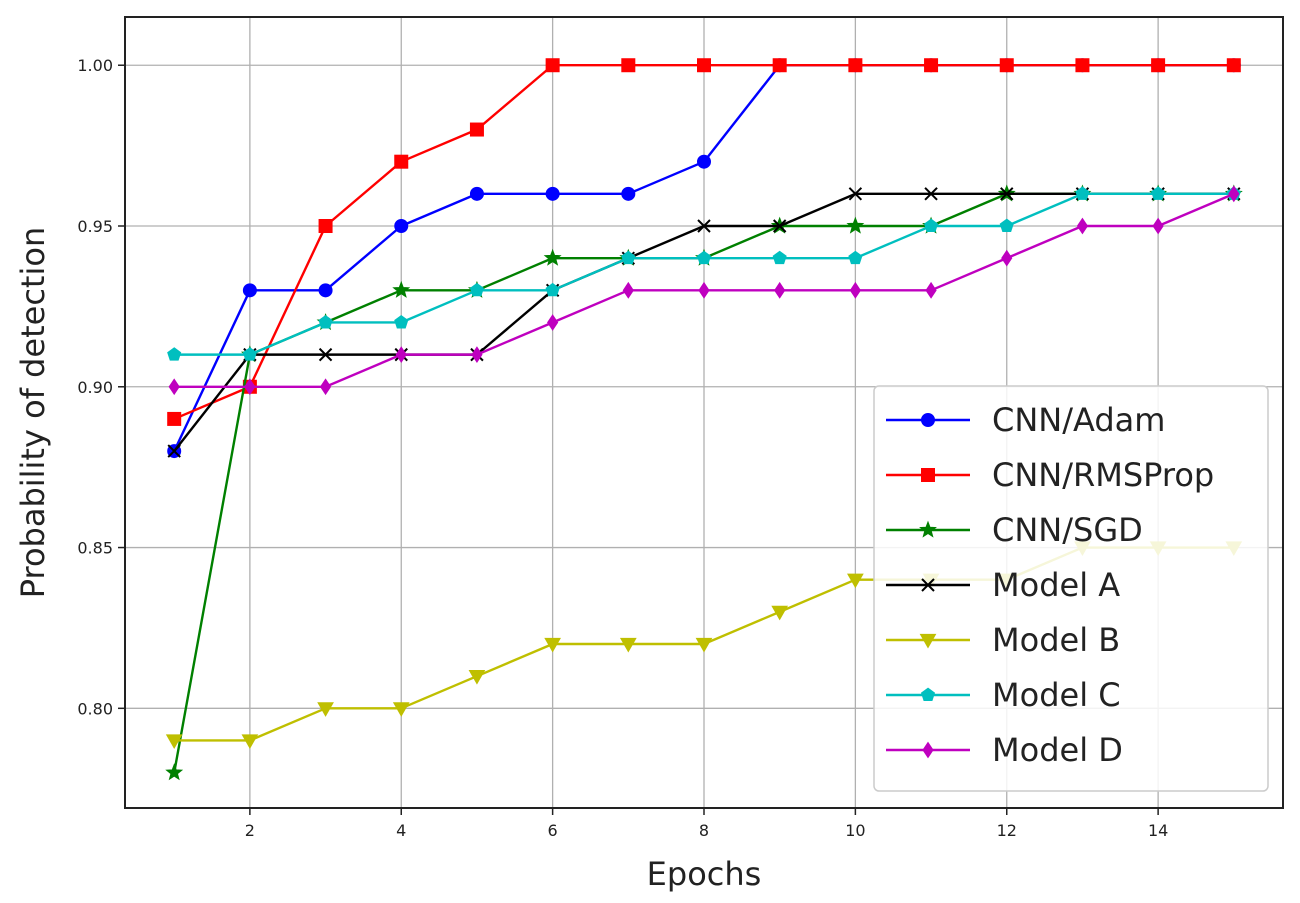  I want to click on legend-label: Model A, so click(1056, 585).